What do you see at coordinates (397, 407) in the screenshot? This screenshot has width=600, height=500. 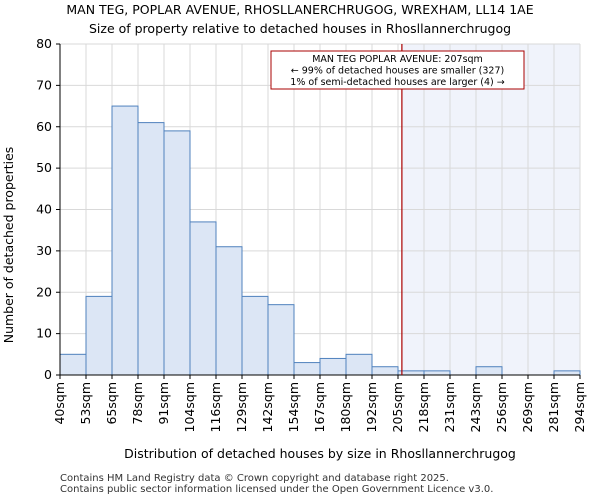 I see `x-tick-label: 205sqm` at bounding box center [397, 407].